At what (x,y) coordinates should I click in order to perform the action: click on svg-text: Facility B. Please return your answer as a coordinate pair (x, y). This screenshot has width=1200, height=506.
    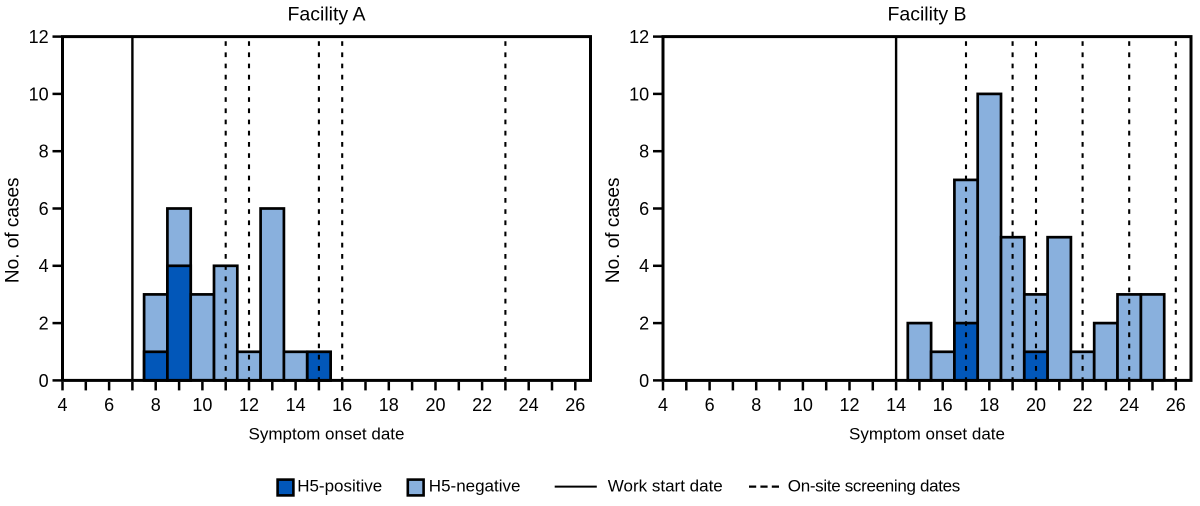
    Looking at the image, I should click on (926, 15).